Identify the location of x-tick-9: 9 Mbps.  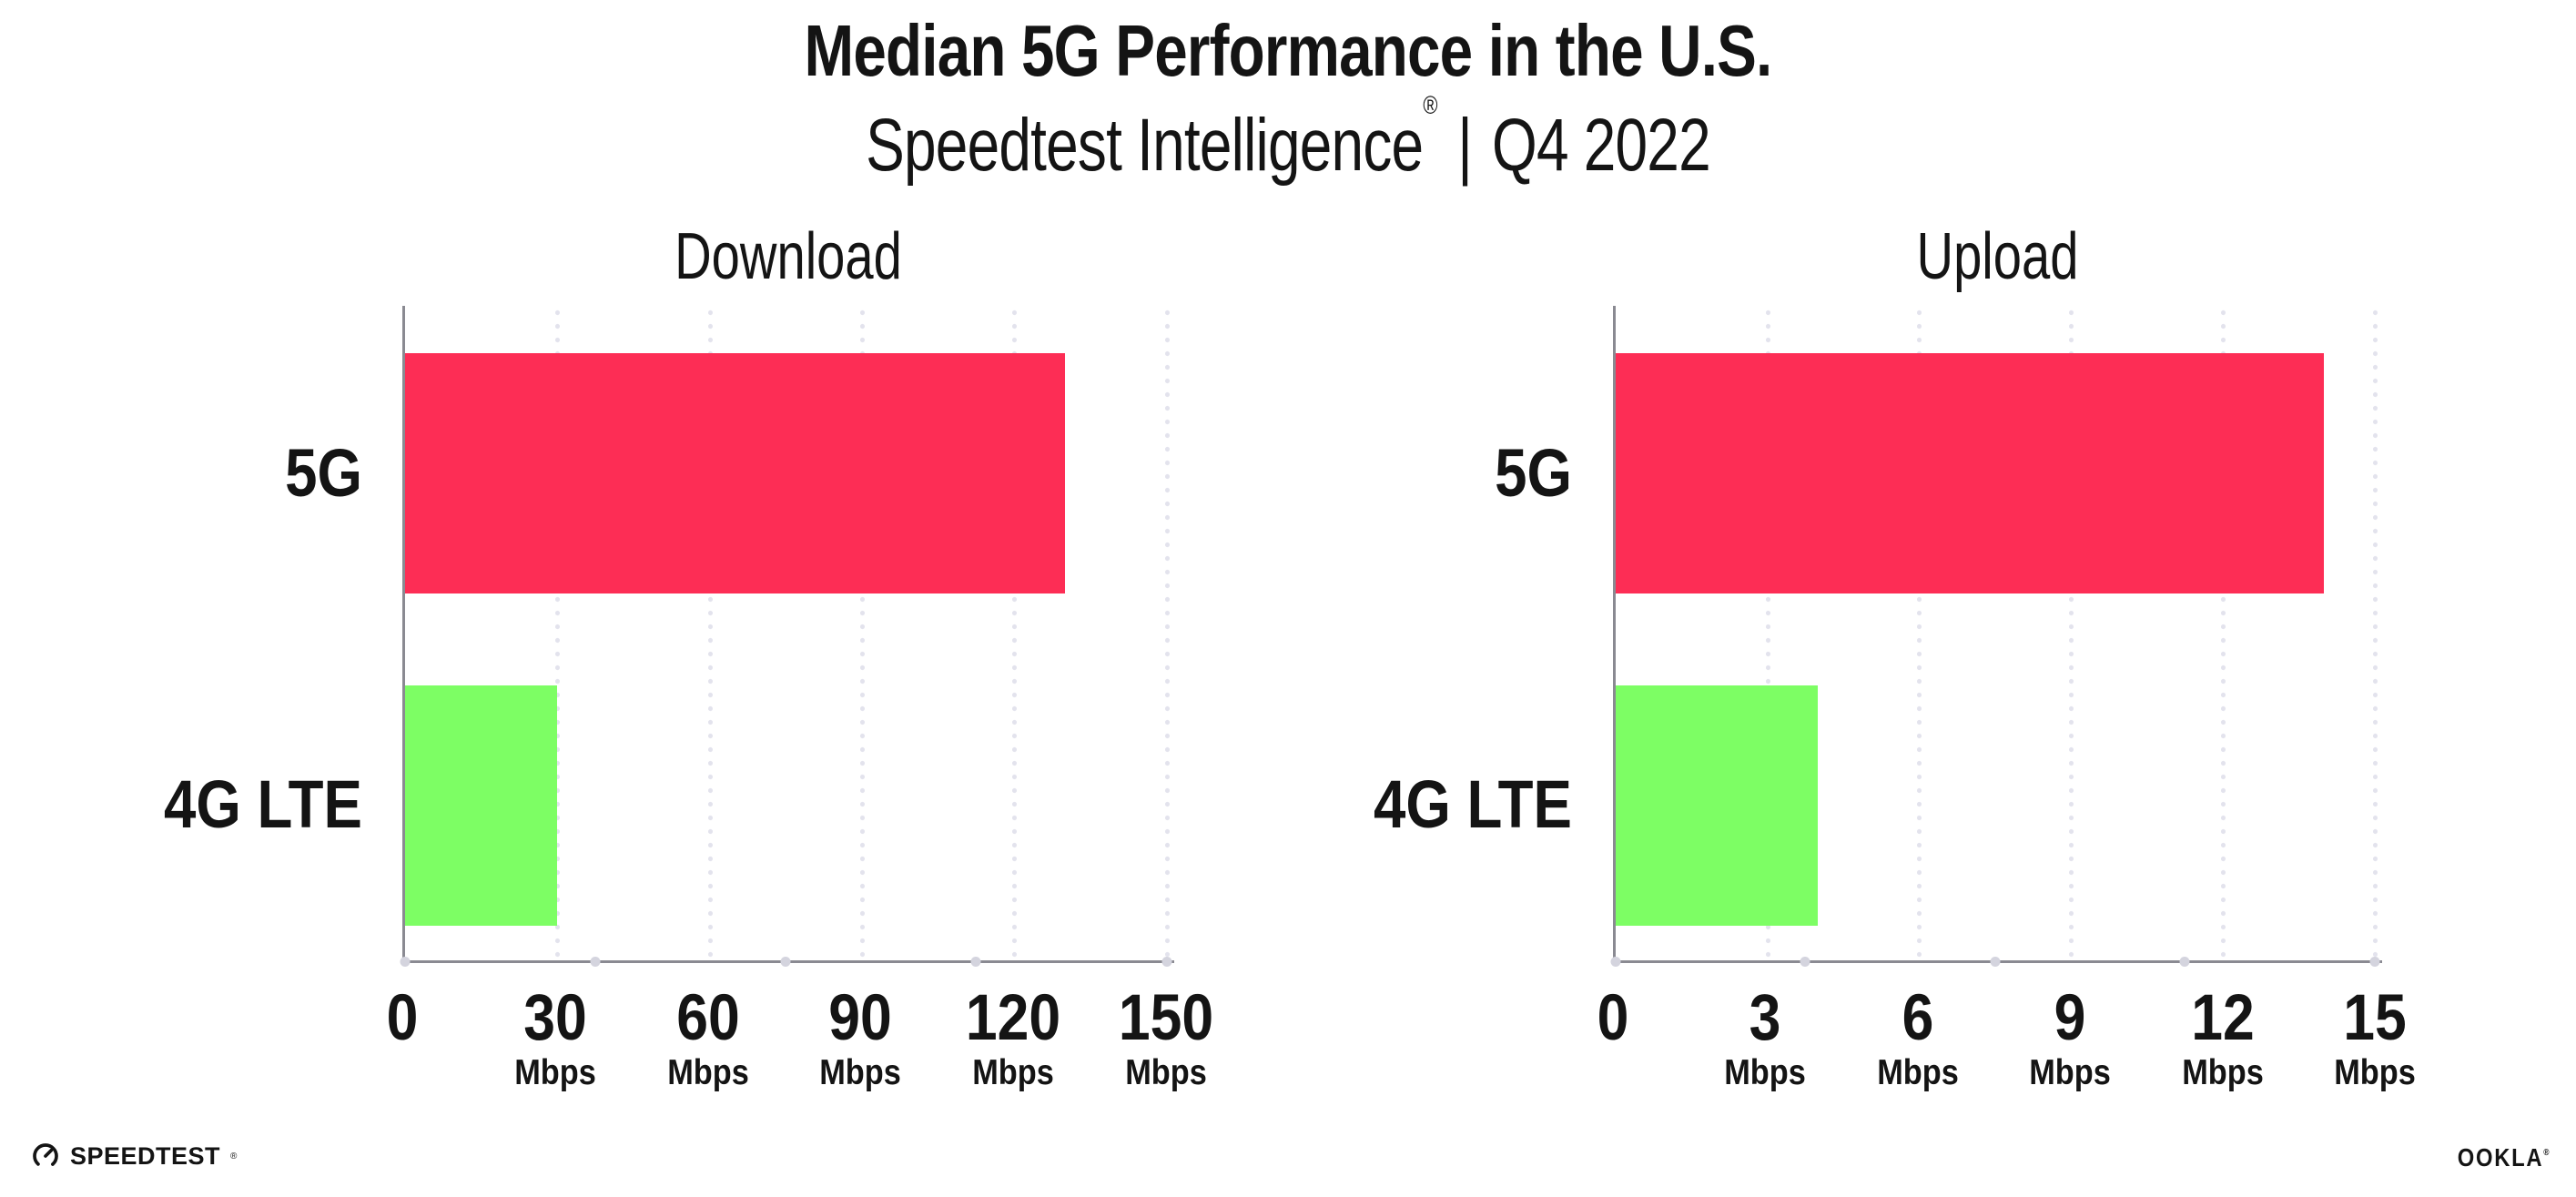
(2069, 1038).